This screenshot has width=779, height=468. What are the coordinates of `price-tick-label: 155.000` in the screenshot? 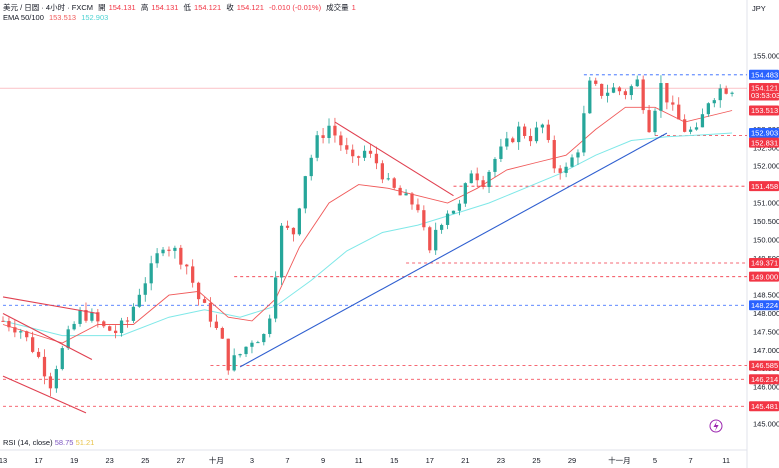 It's located at (766, 55).